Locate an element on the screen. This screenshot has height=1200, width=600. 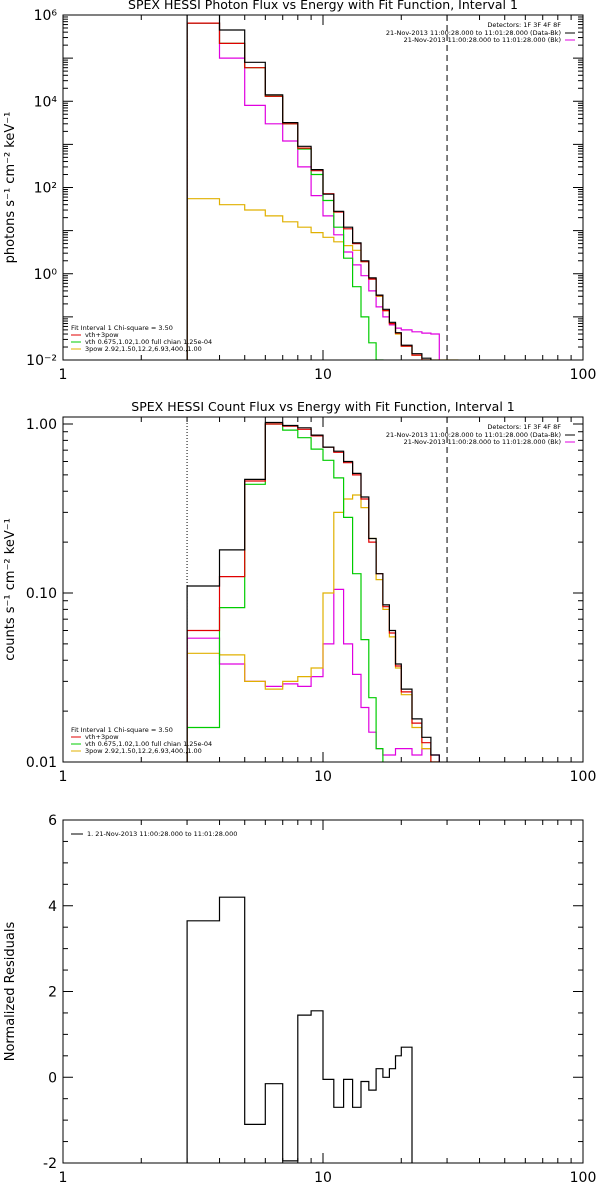
y-axis-label: counts s⁻¹ cm⁻² keV⁻¹ is located at coordinates (10, 589).